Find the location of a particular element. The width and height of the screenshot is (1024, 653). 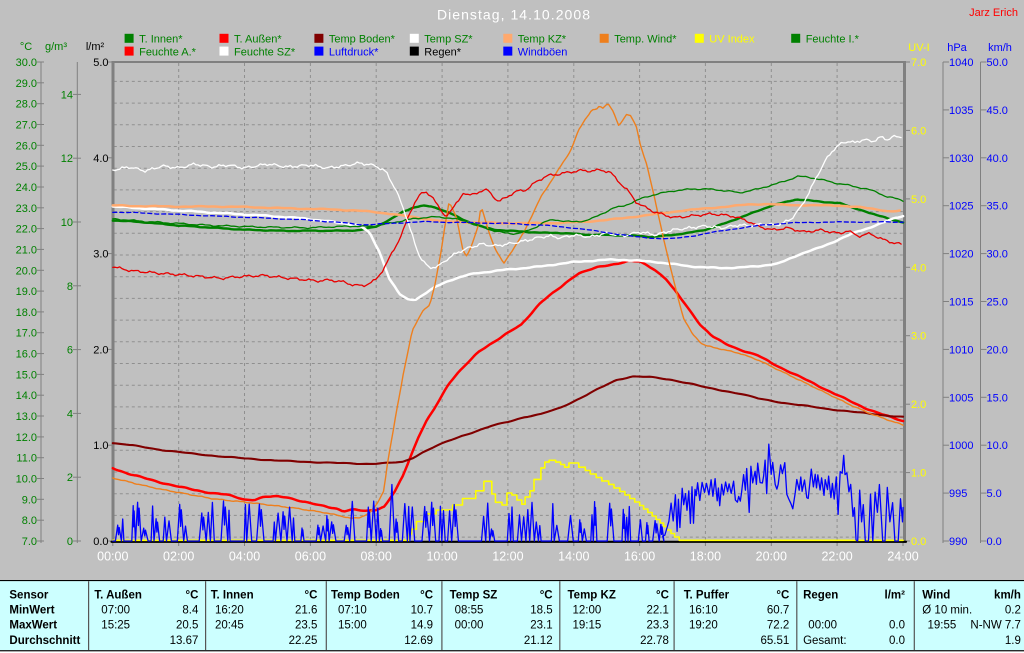

svg-text: 0 is located at coordinates (70, 542).